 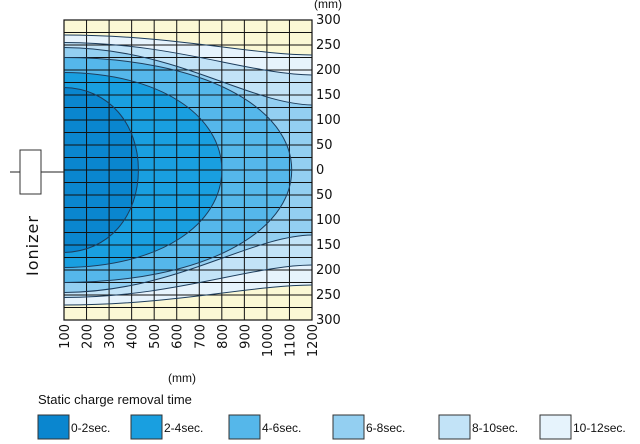 I want to click on x-tick-label: 1200, so click(x=313, y=340).